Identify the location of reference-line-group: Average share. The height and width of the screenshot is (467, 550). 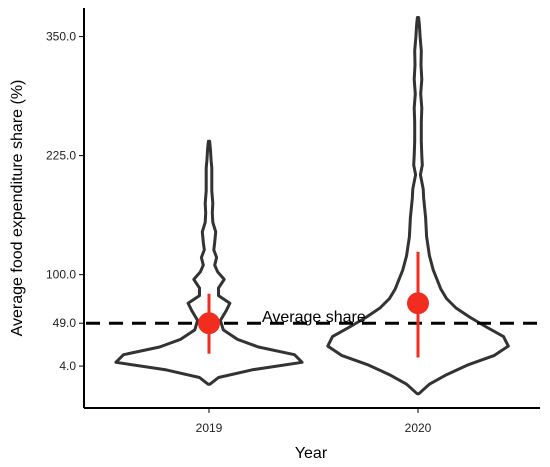
(313, 317).